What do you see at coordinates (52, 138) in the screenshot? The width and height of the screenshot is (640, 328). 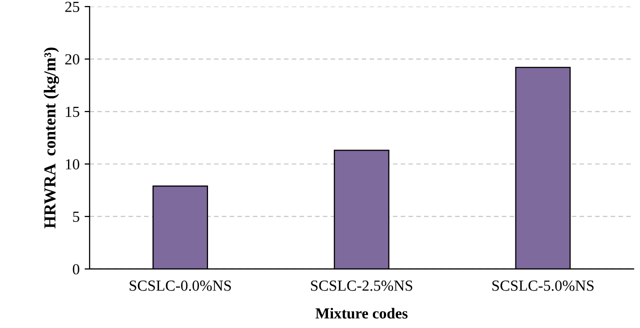 I see `y-axis-title: HRWRA content (kg/m³)` at bounding box center [52, 138].